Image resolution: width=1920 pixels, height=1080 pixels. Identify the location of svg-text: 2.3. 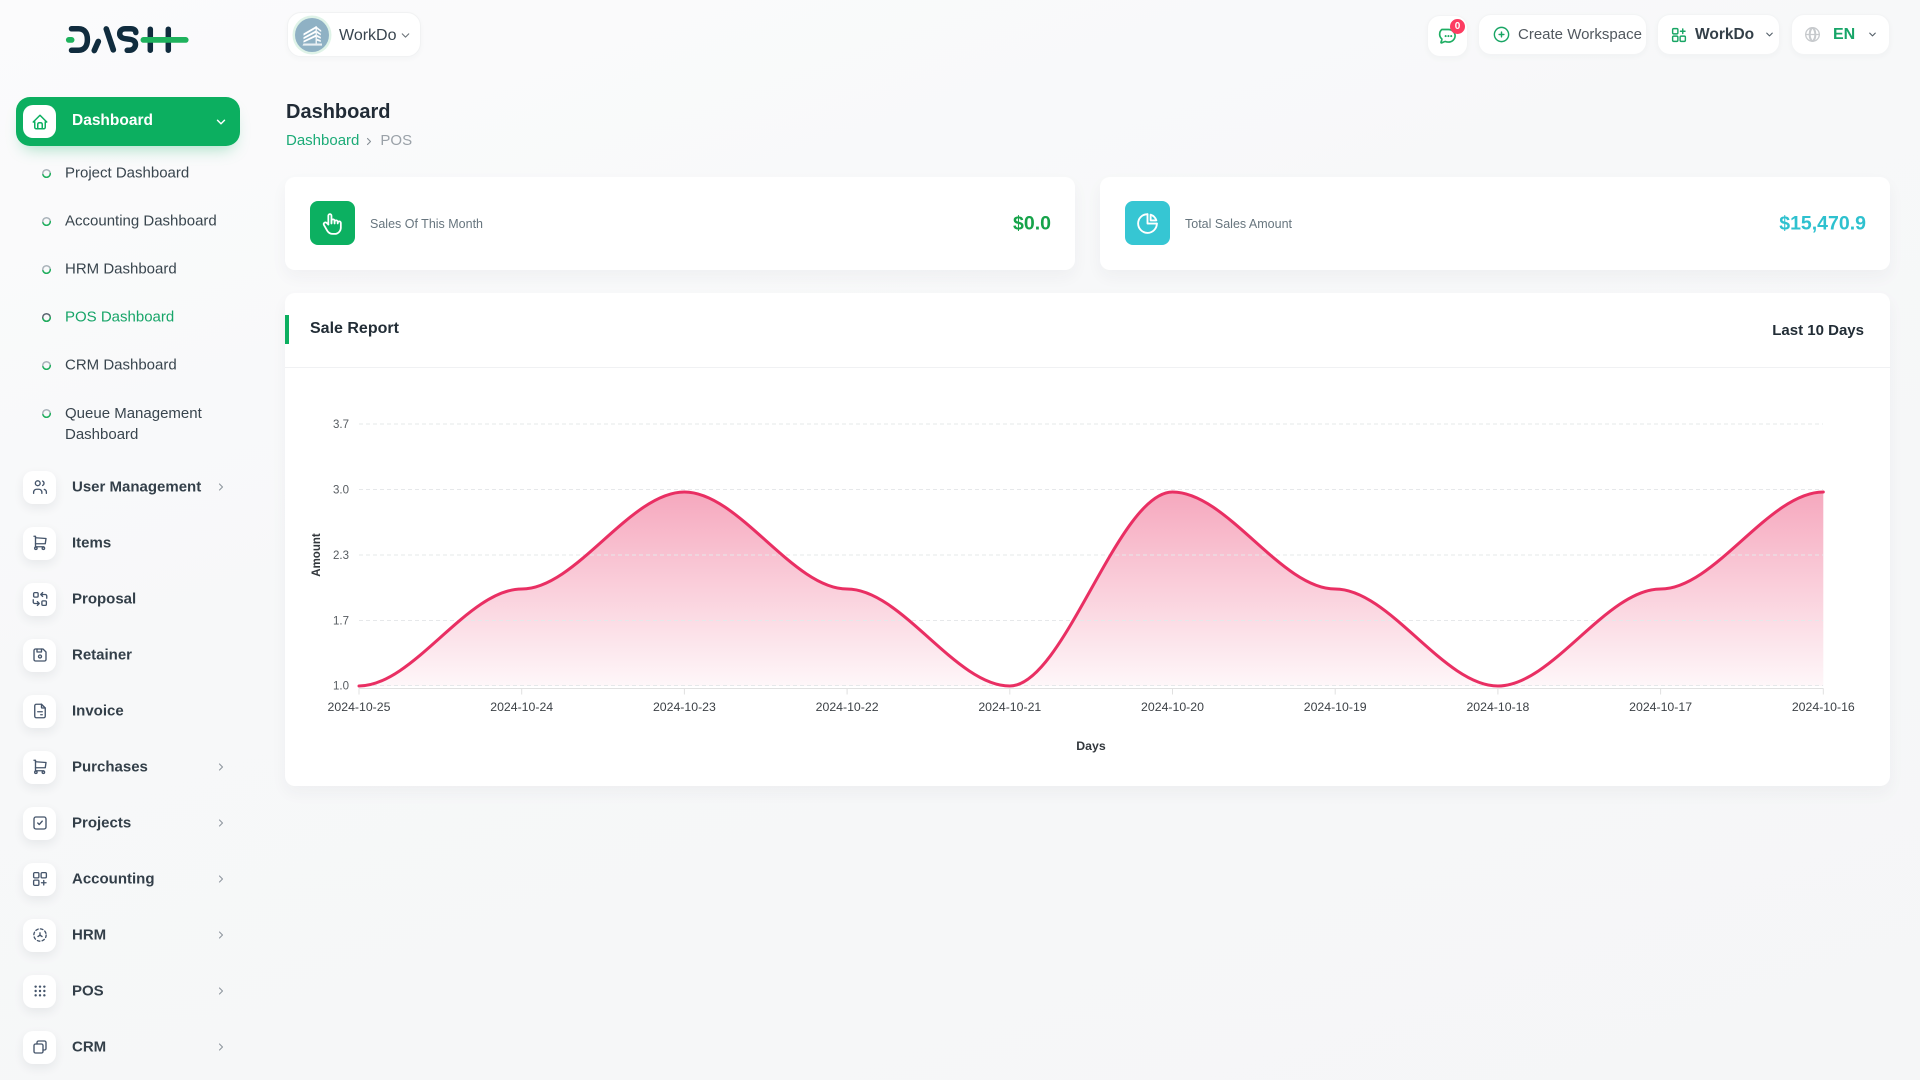
(341, 556).